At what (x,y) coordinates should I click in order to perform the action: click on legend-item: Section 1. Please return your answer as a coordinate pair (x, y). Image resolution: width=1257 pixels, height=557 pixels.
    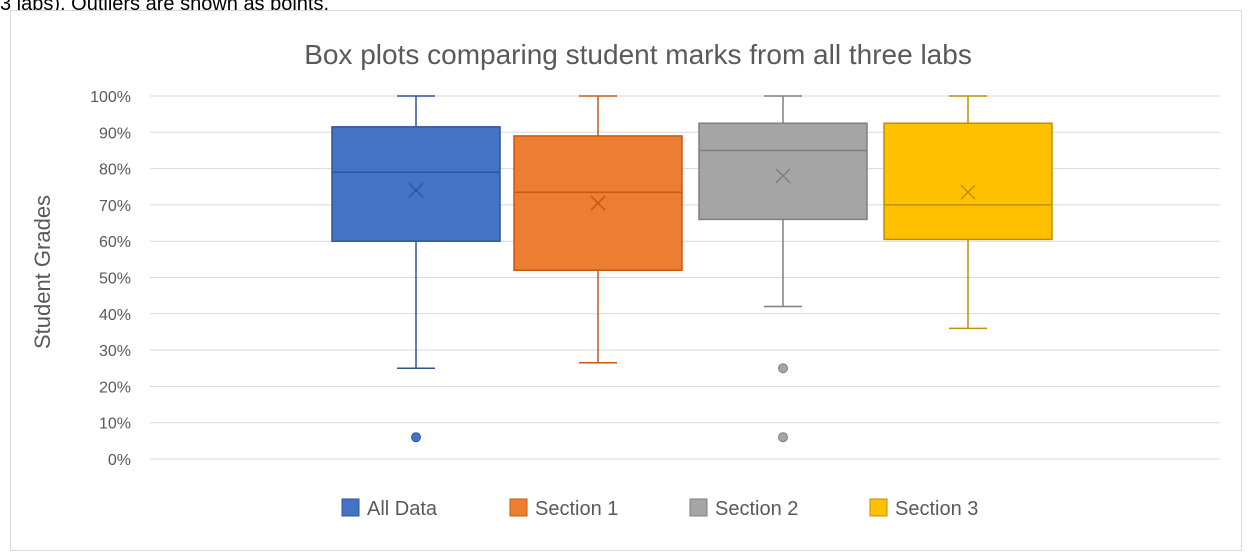
    Looking at the image, I should click on (563, 509).